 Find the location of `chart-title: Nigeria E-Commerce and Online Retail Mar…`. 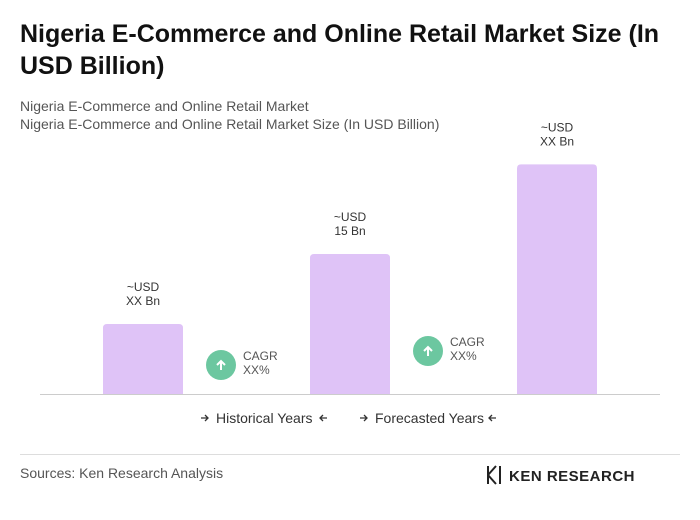

chart-title: Nigeria E-Commerce and Online Retail Mar… is located at coordinates (340, 50).